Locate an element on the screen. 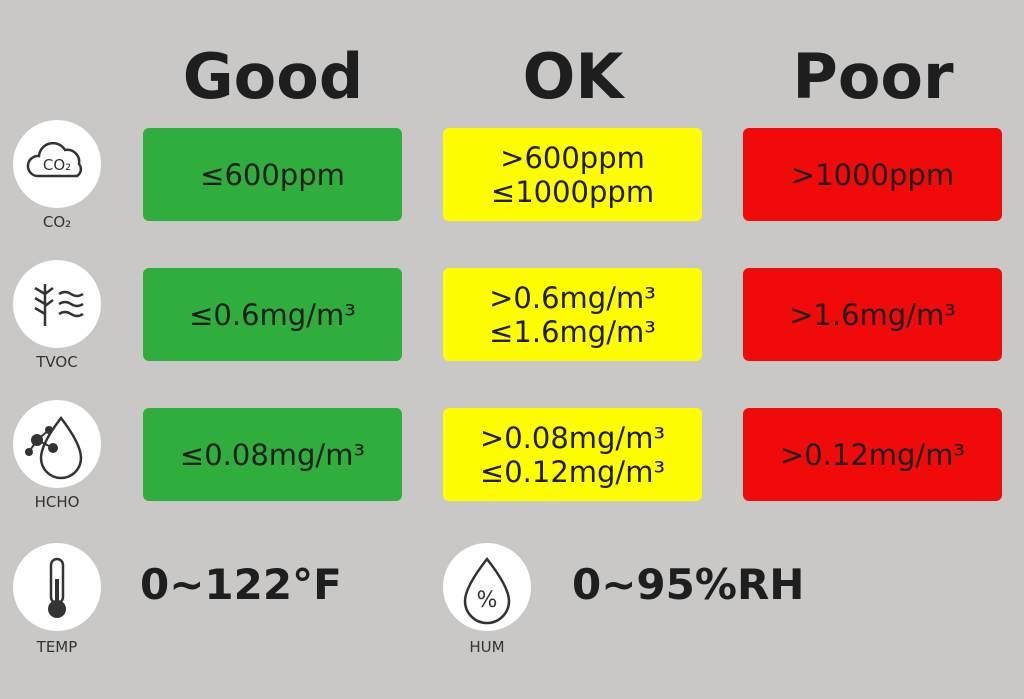 Image resolution: width=1024 pixels, height=699 pixels. range-text: ≤1000ppm is located at coordinates (572, 191).